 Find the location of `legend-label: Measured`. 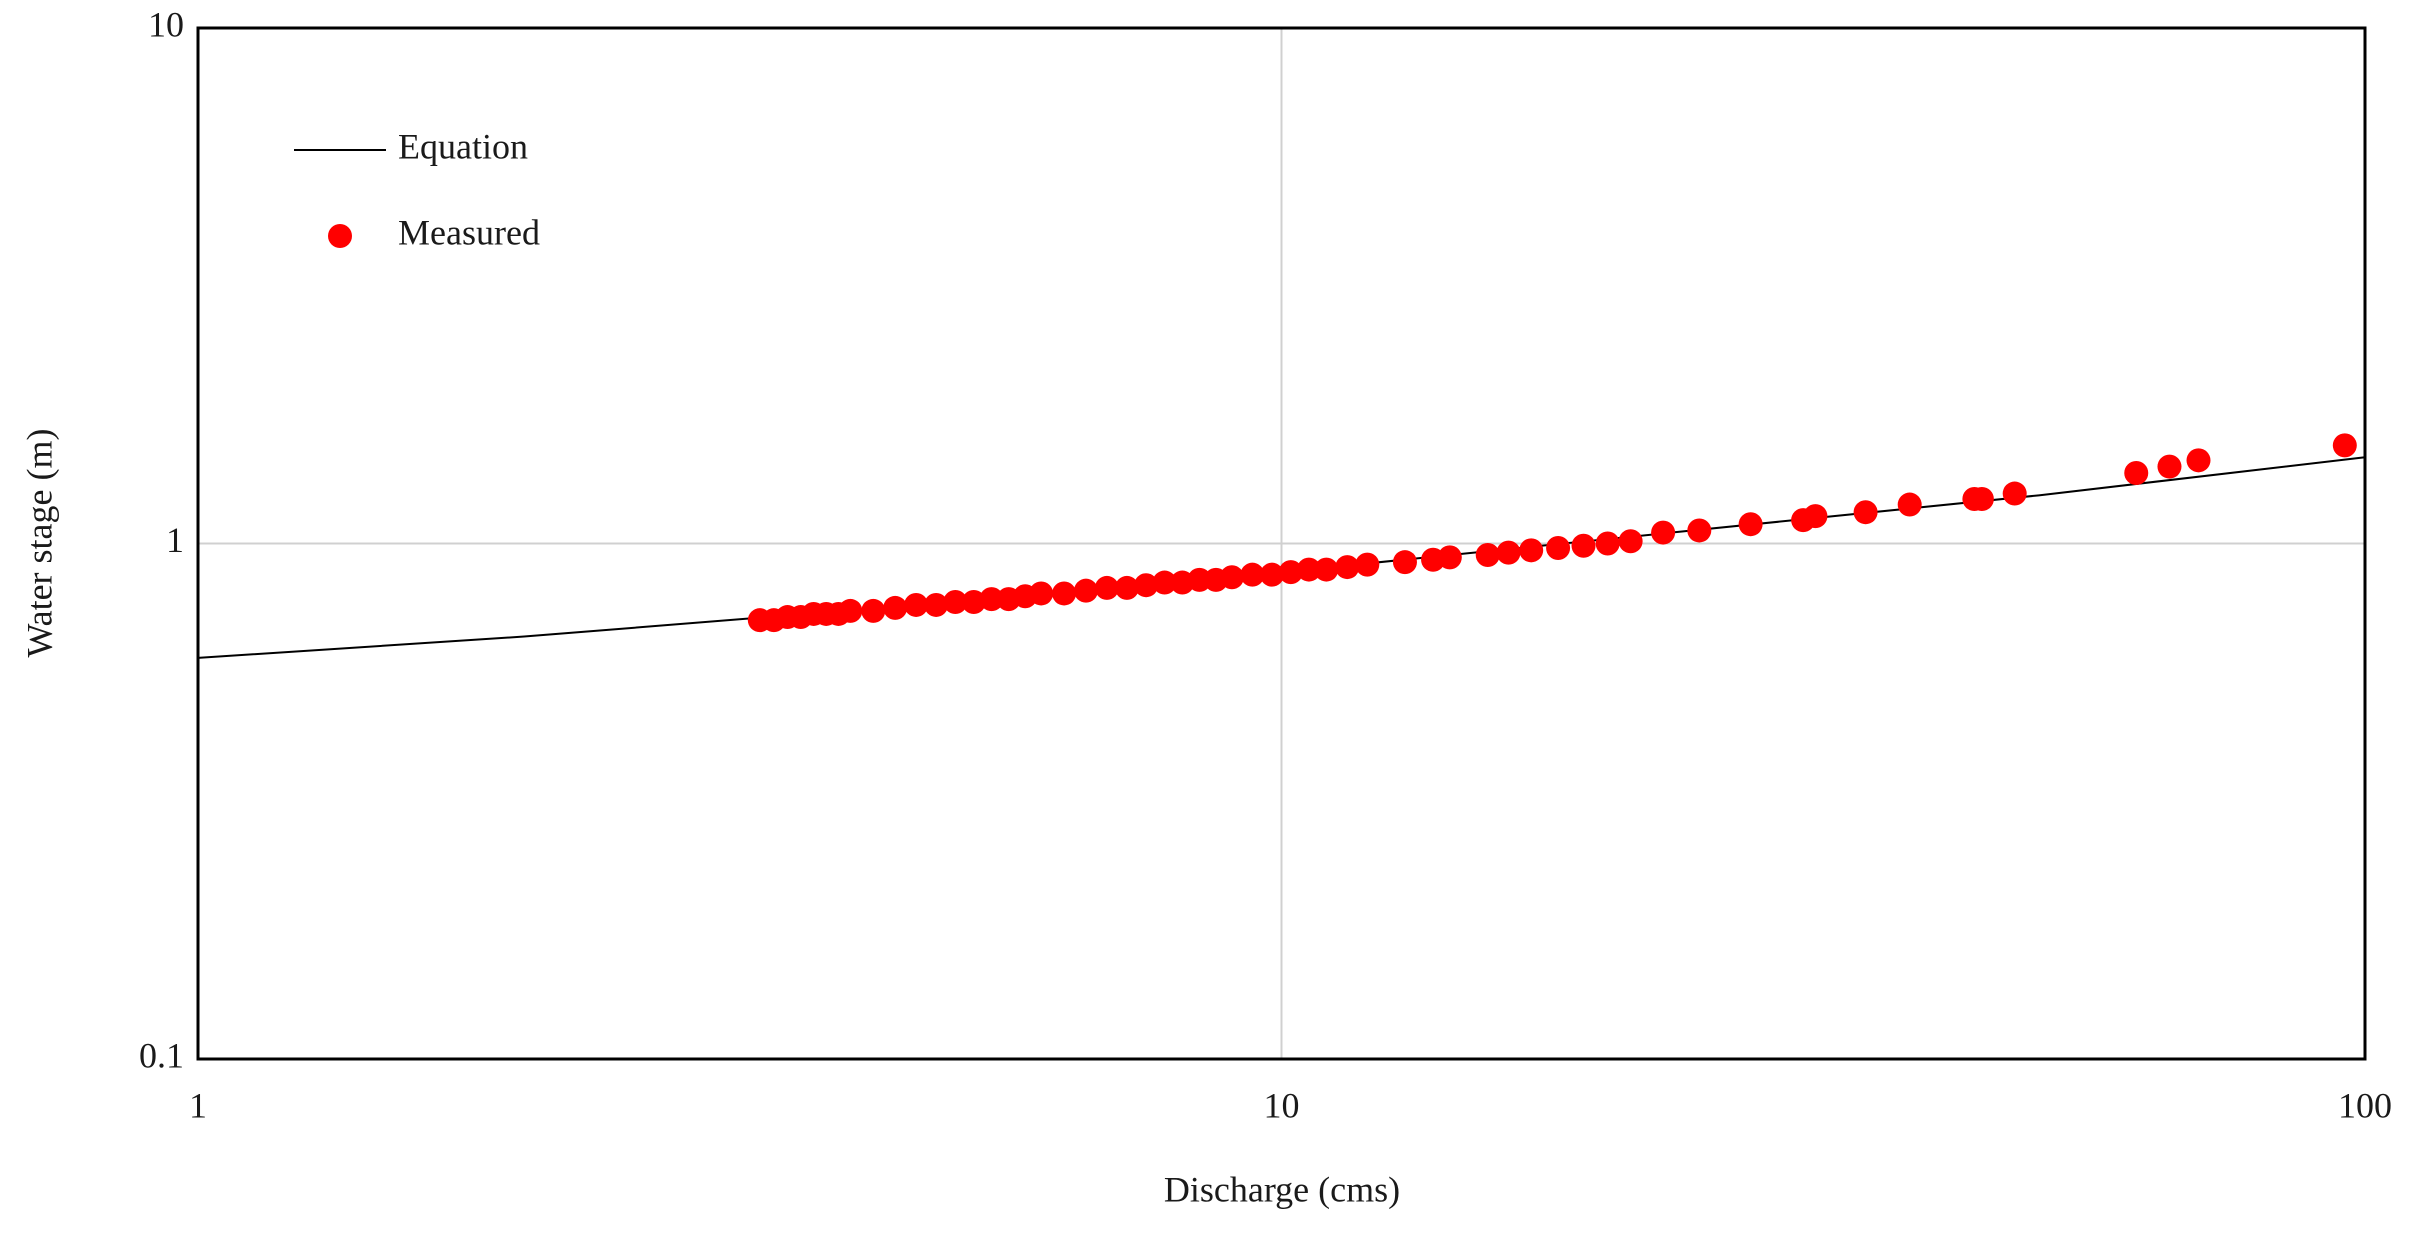

legend-label: Measured is located at coordinates (469, 232).